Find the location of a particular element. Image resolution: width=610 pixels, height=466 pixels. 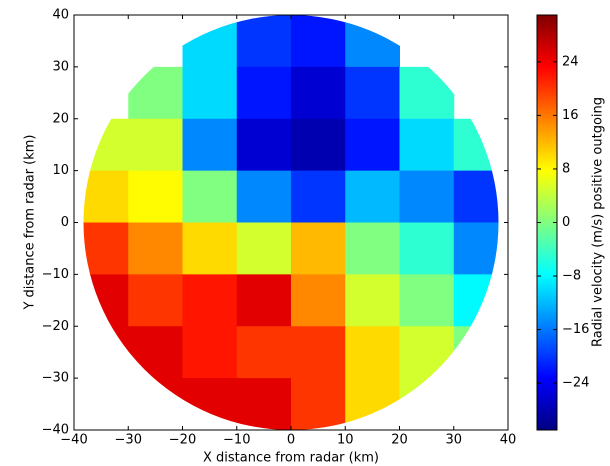

y-tick-label: 40 is located at coordinates (60, 15).